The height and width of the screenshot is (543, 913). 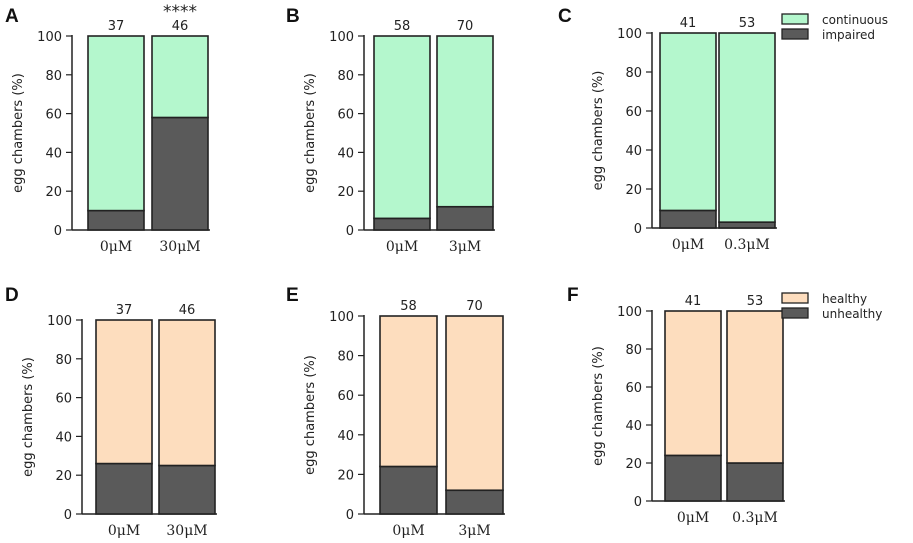 I want to click on legend-label: healthy, so click(x=844, y=299).